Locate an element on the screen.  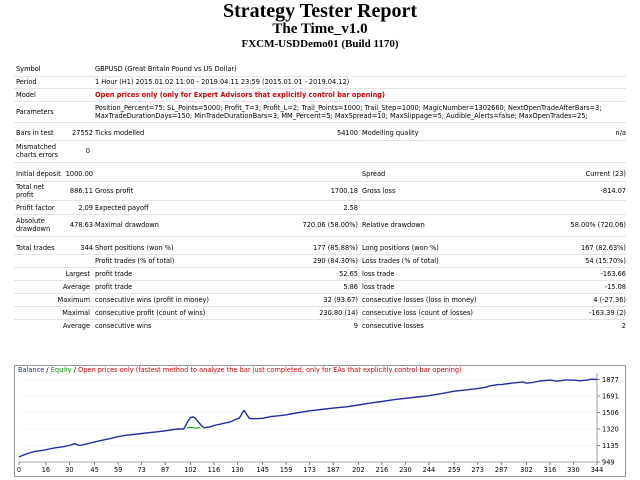
x-tick-label: 287 is located at coordinates (501, 470).